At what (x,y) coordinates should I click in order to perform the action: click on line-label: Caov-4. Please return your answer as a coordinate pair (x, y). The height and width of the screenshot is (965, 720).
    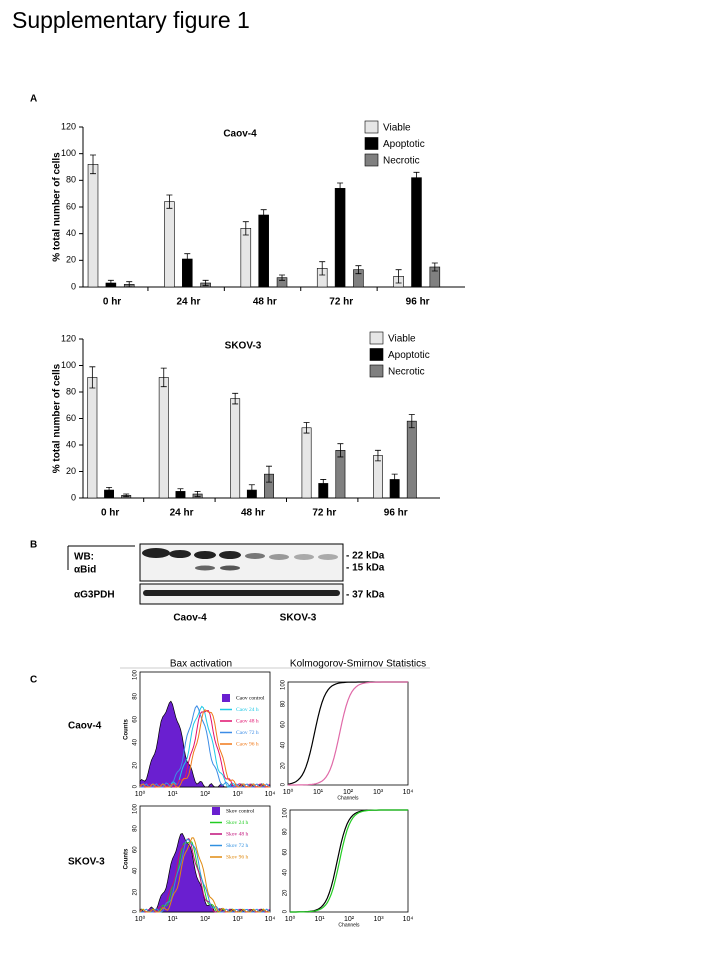
    Looking at the image, I should click on (190, 618).